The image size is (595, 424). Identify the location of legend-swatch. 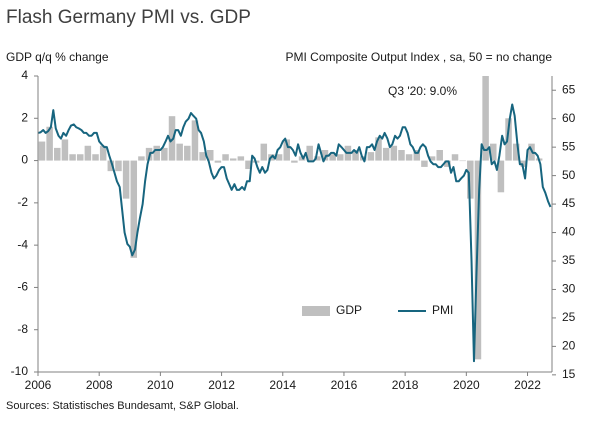
(316, 311).